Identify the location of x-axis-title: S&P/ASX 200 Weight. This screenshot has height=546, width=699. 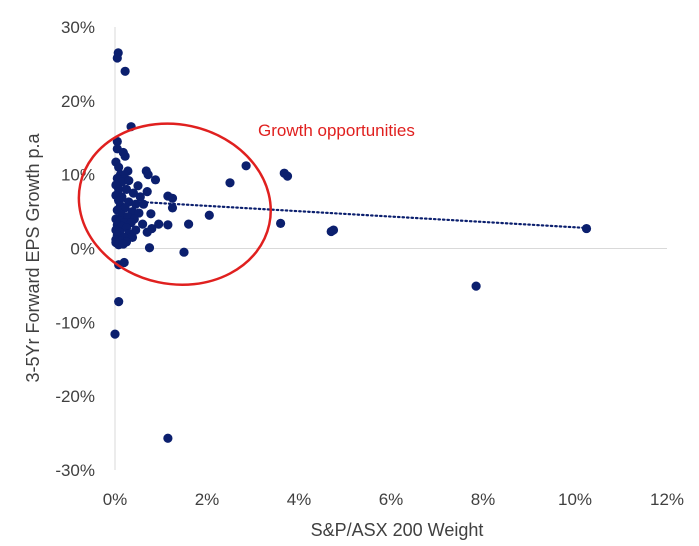
(397, 530).